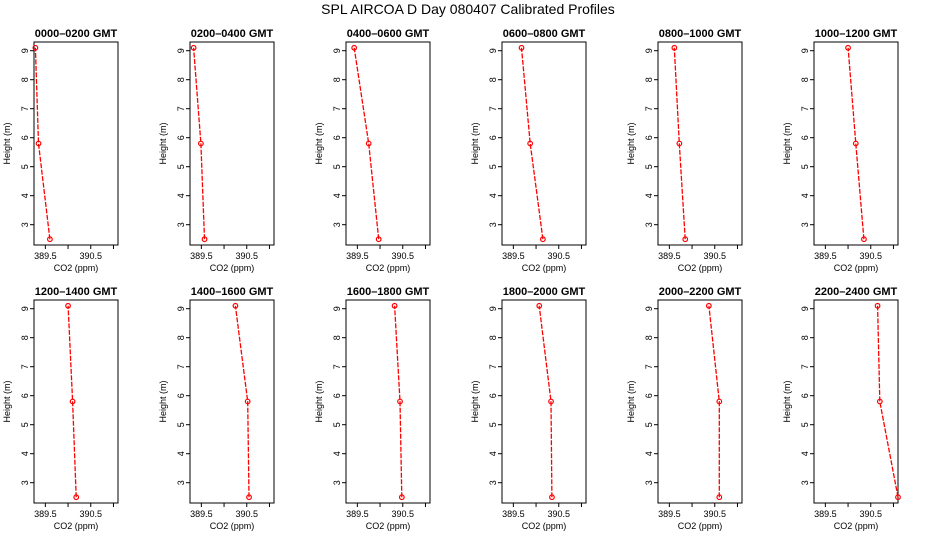 This screenshot has width=936, height=540. Describe the element at coordinates (544, 34) in the screenshot. I see `panel-title: 0600–0800 GMT` at that location.